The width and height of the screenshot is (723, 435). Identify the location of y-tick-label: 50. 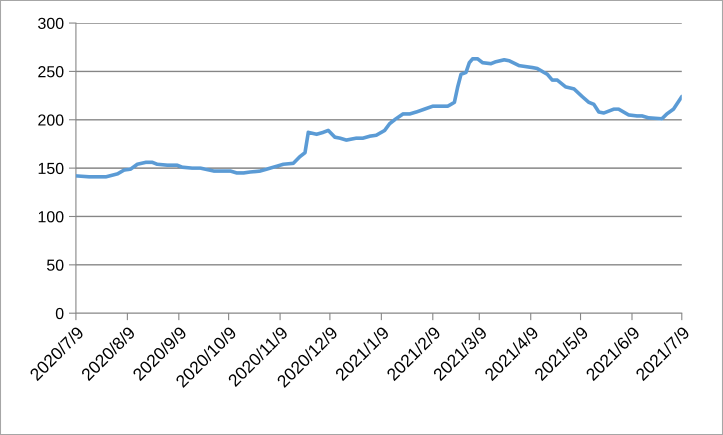
(55, 265).